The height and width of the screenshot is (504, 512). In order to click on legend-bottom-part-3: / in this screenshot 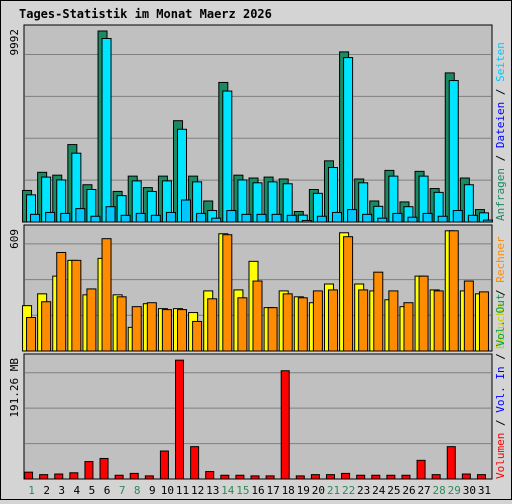, I will do `click(500, 357)`.